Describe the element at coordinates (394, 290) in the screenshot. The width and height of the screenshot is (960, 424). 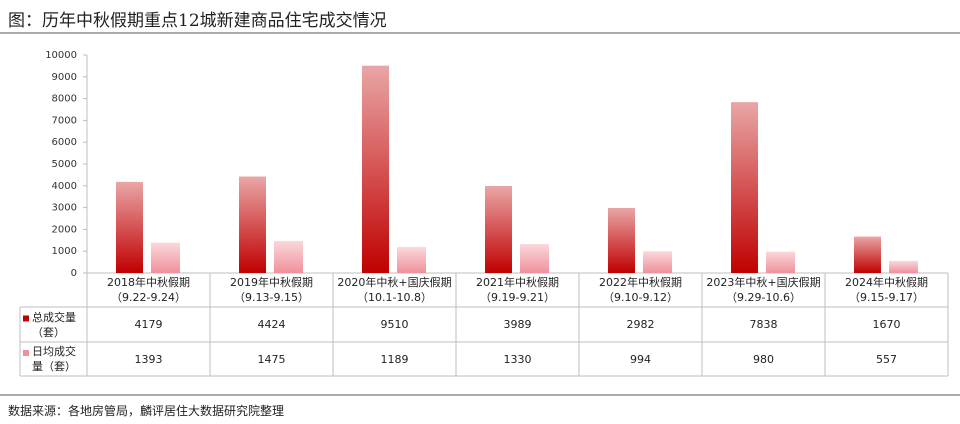
I see `x-tick-label: 2020年中秋+国庆假期 （10.1-10.8）` at that location.